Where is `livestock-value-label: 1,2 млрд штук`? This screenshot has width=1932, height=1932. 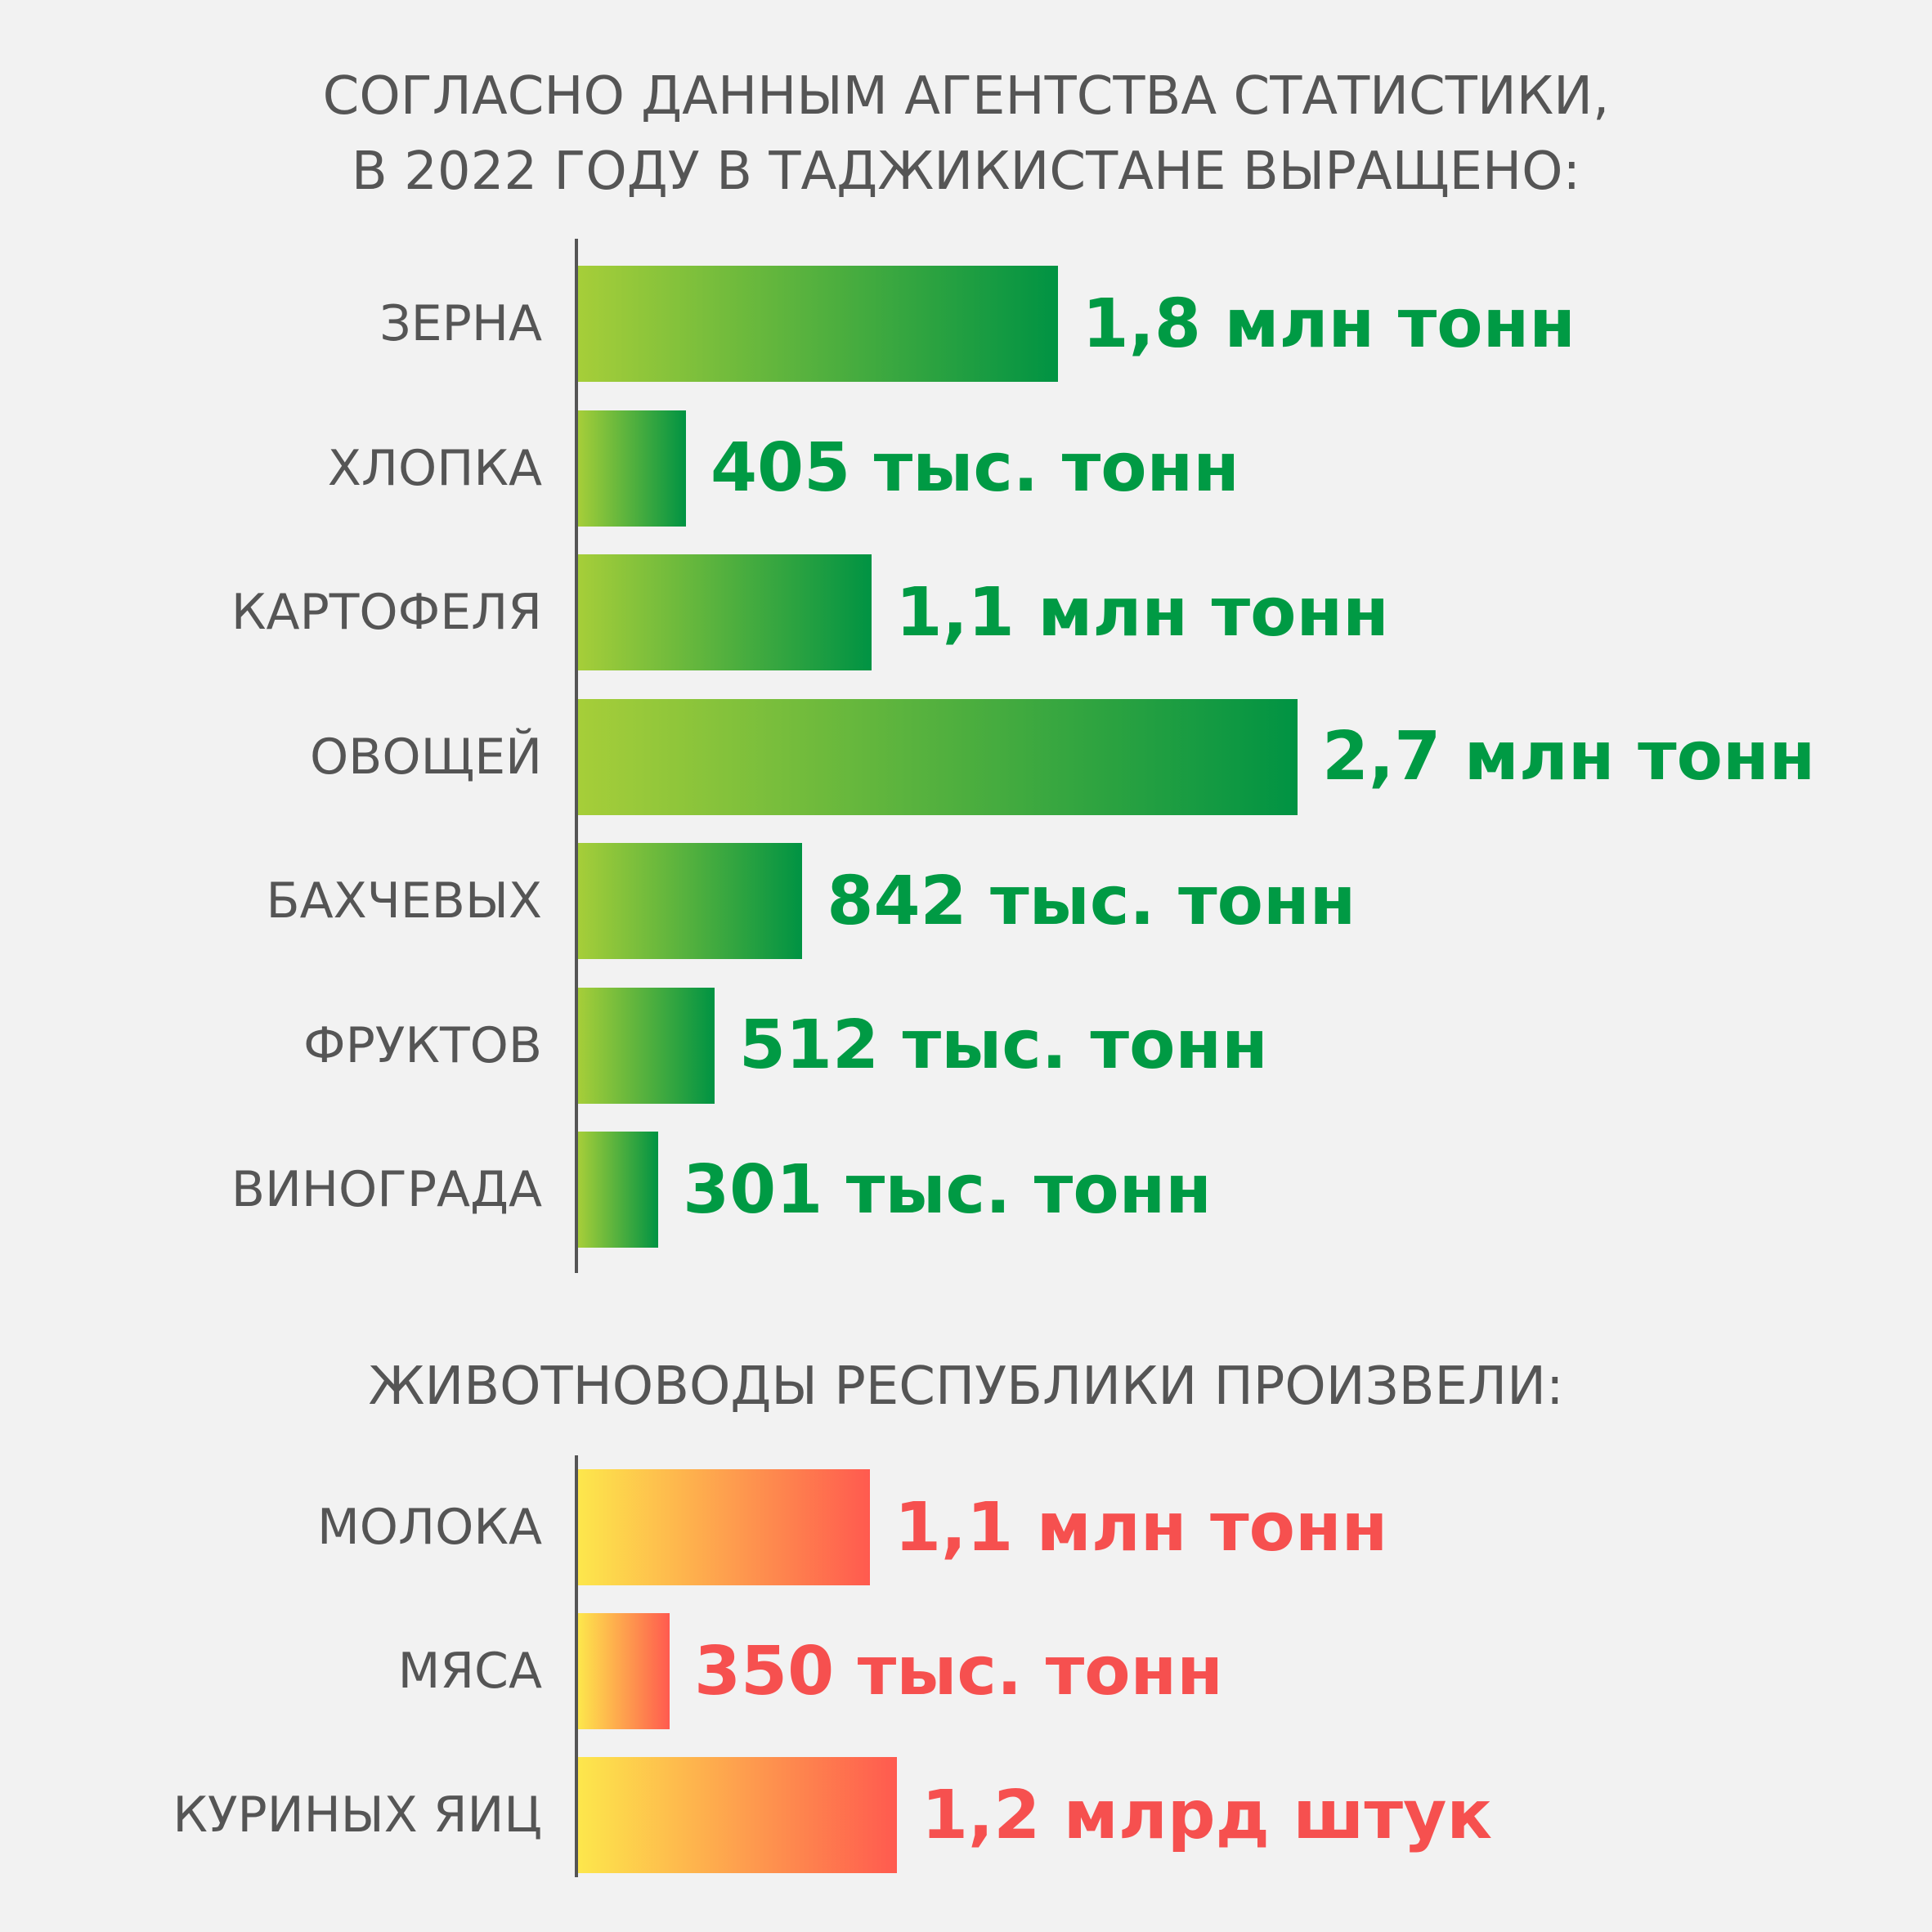
livestock-value-label: 1,2 млрд штук is located at coordinates (1207, 1815).